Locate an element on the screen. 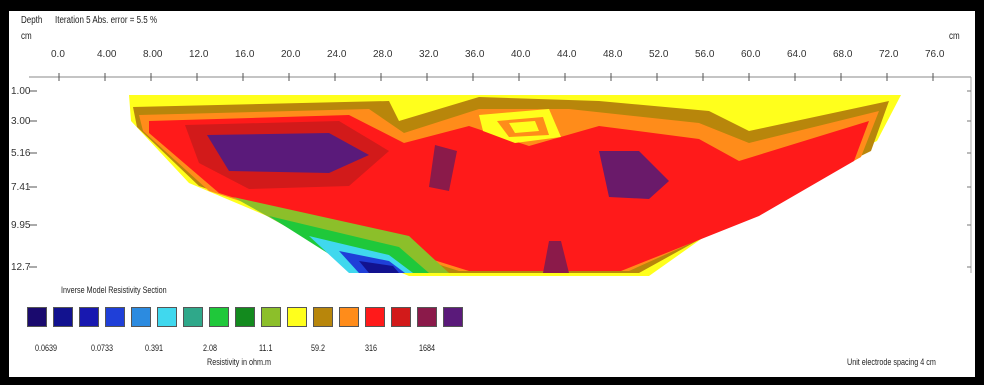  distance-tick-label: 32.0 is located at coordinates (429, 54).